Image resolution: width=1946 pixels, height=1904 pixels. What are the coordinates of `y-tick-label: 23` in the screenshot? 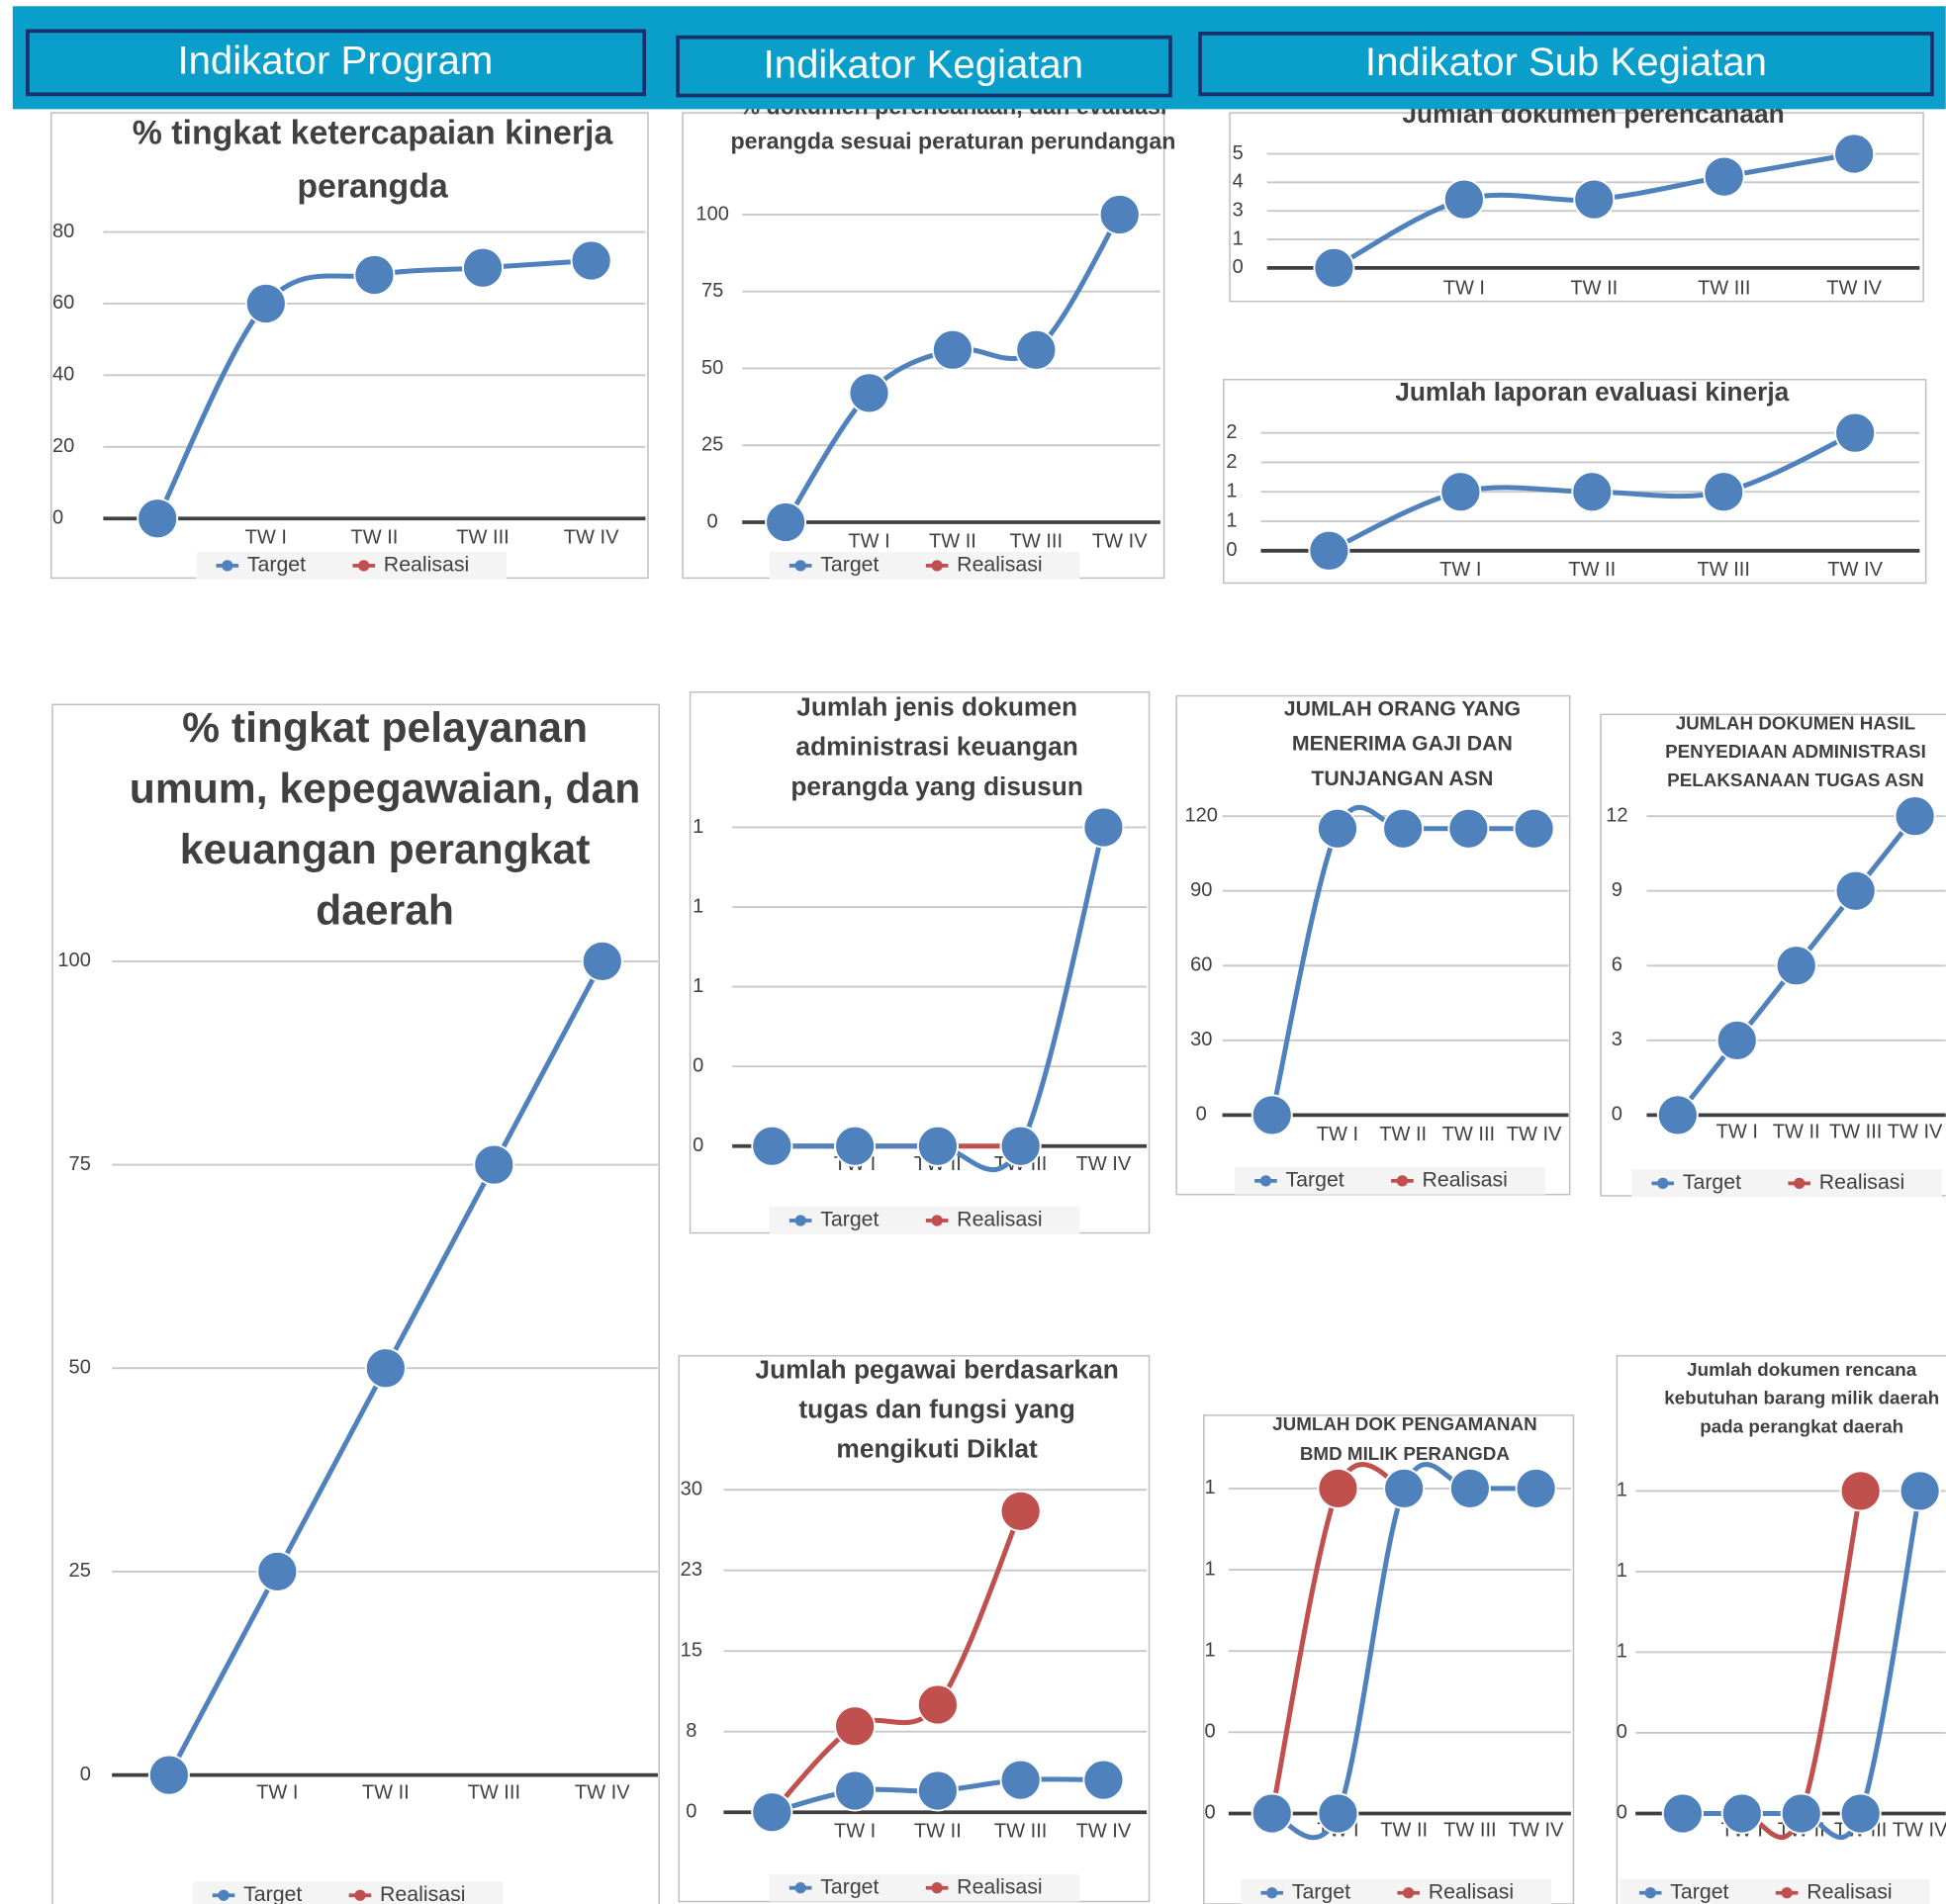 It's located at (691, 1570).